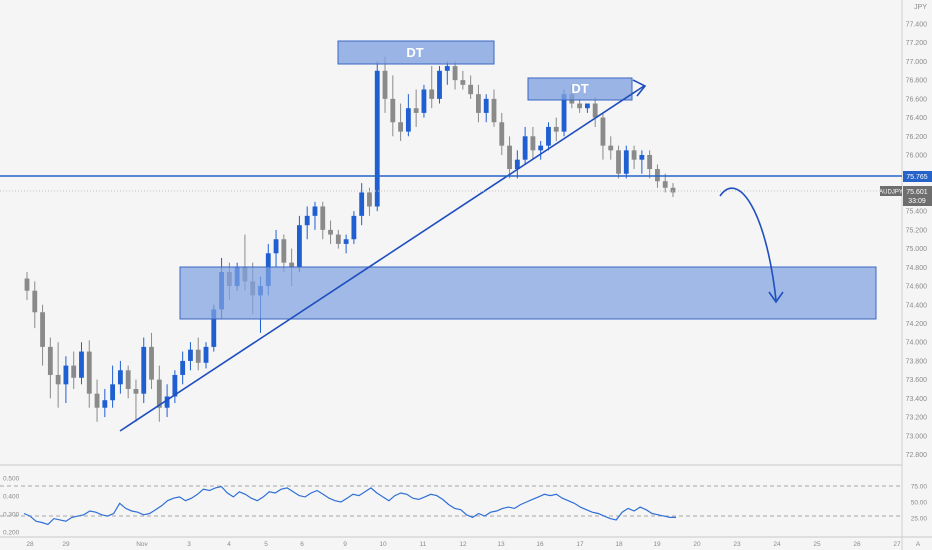 This screenshot has height=550, width=932. Describe the element at coordinates (917, 192) in the screenshot. I see `last-price-value: 75.601` at that location.